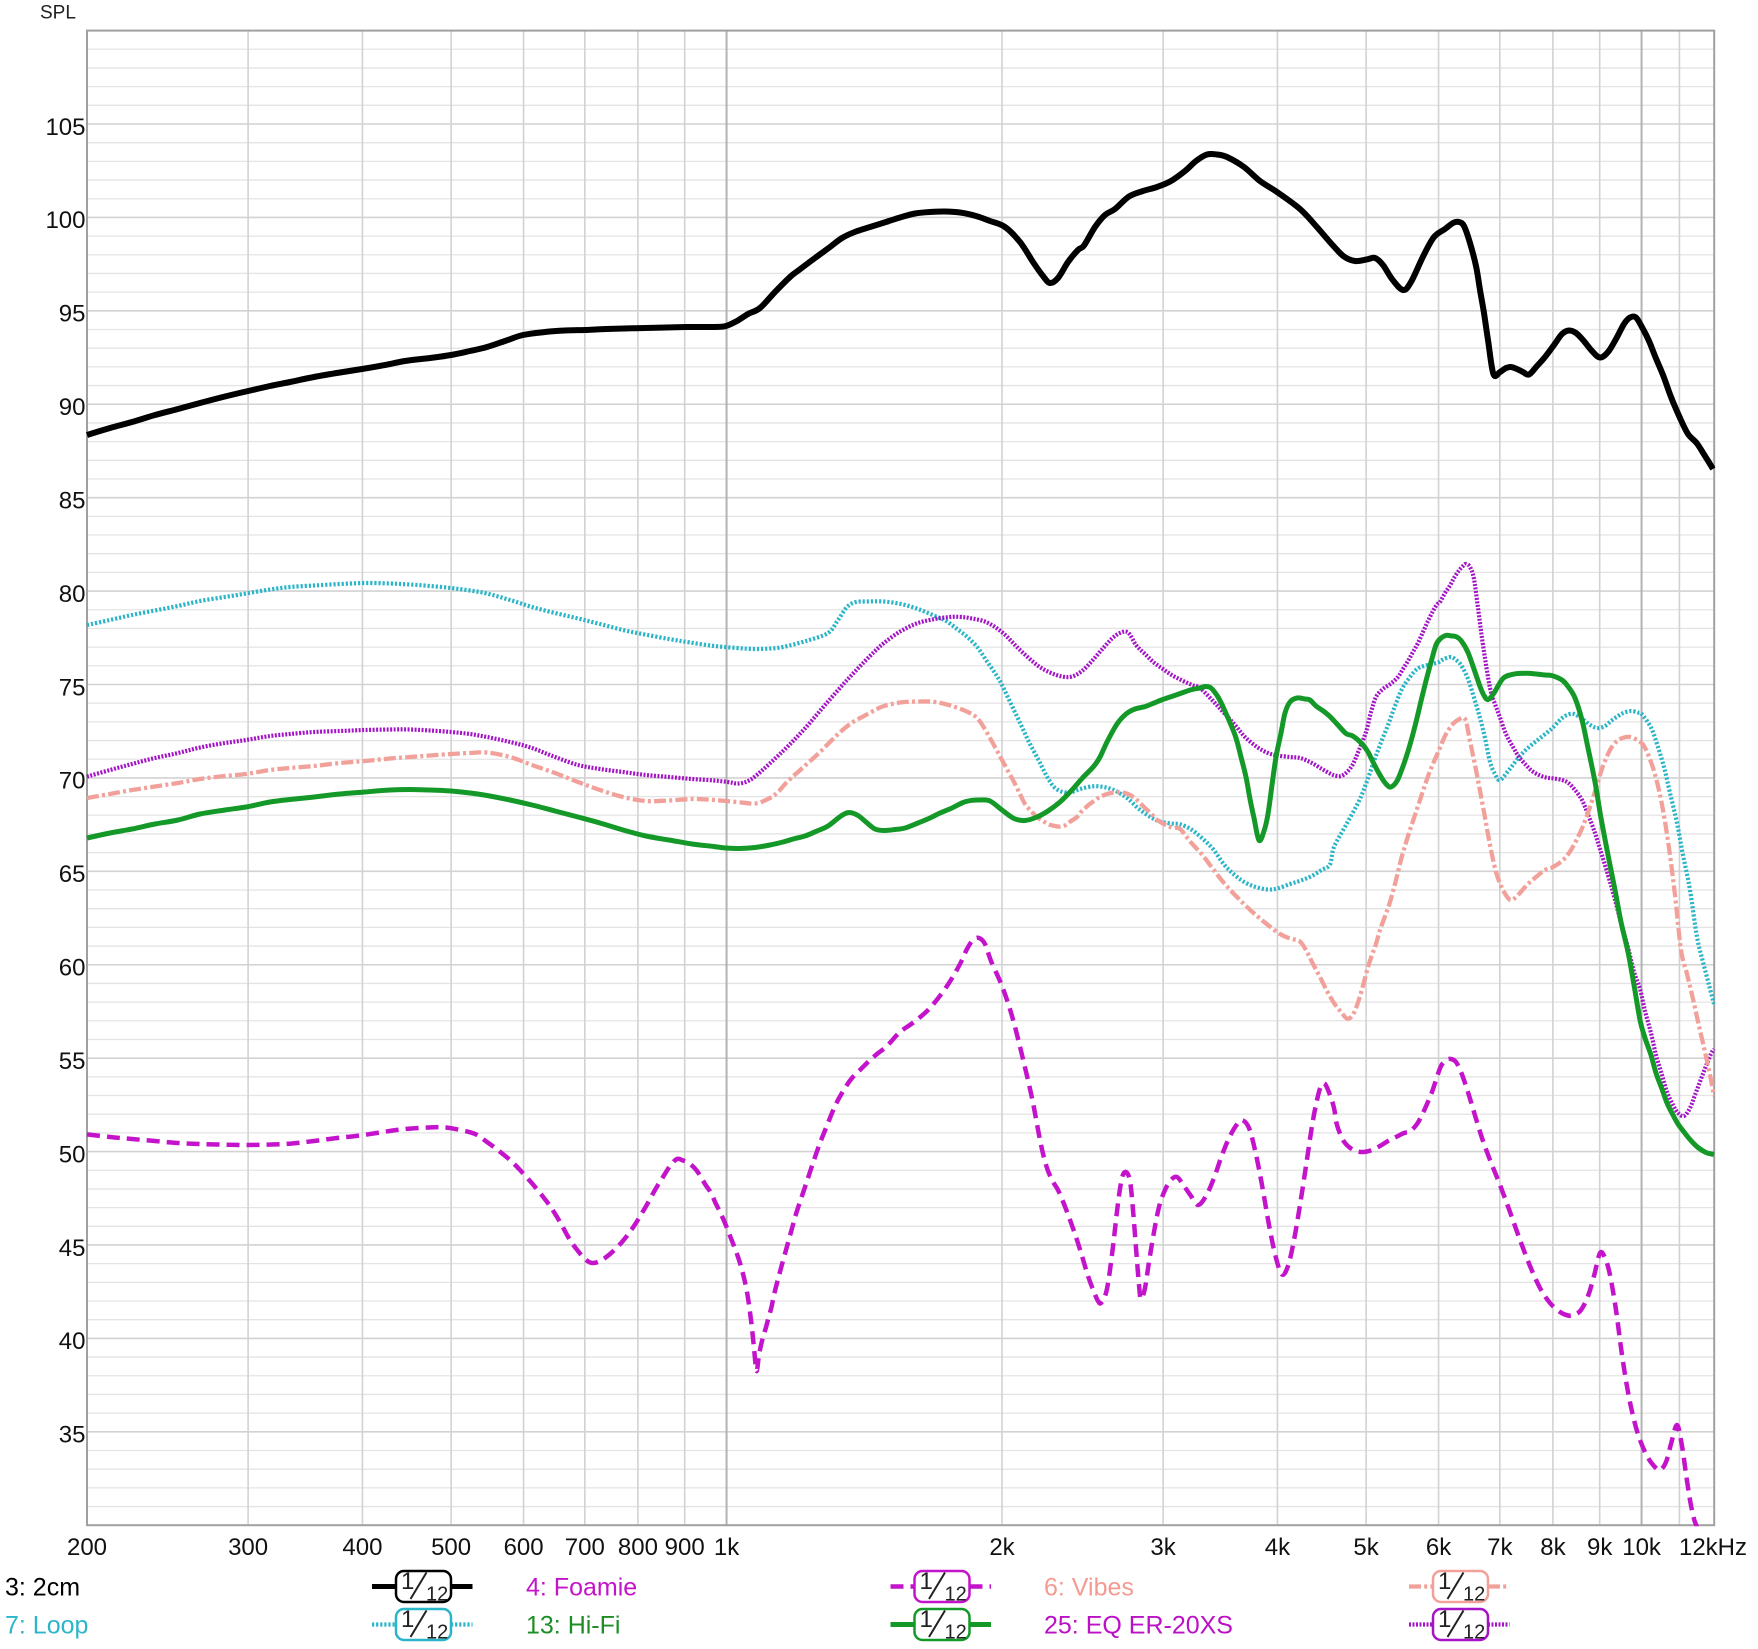 The width and height of the screenshot is (1758, 1649). I want to click on svg-text: 500, so click(451, 1547).